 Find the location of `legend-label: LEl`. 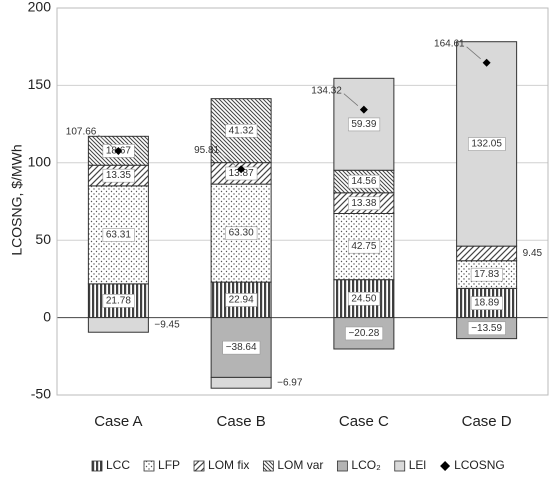

legend-label: LEl is located at coordinates (417, 465).